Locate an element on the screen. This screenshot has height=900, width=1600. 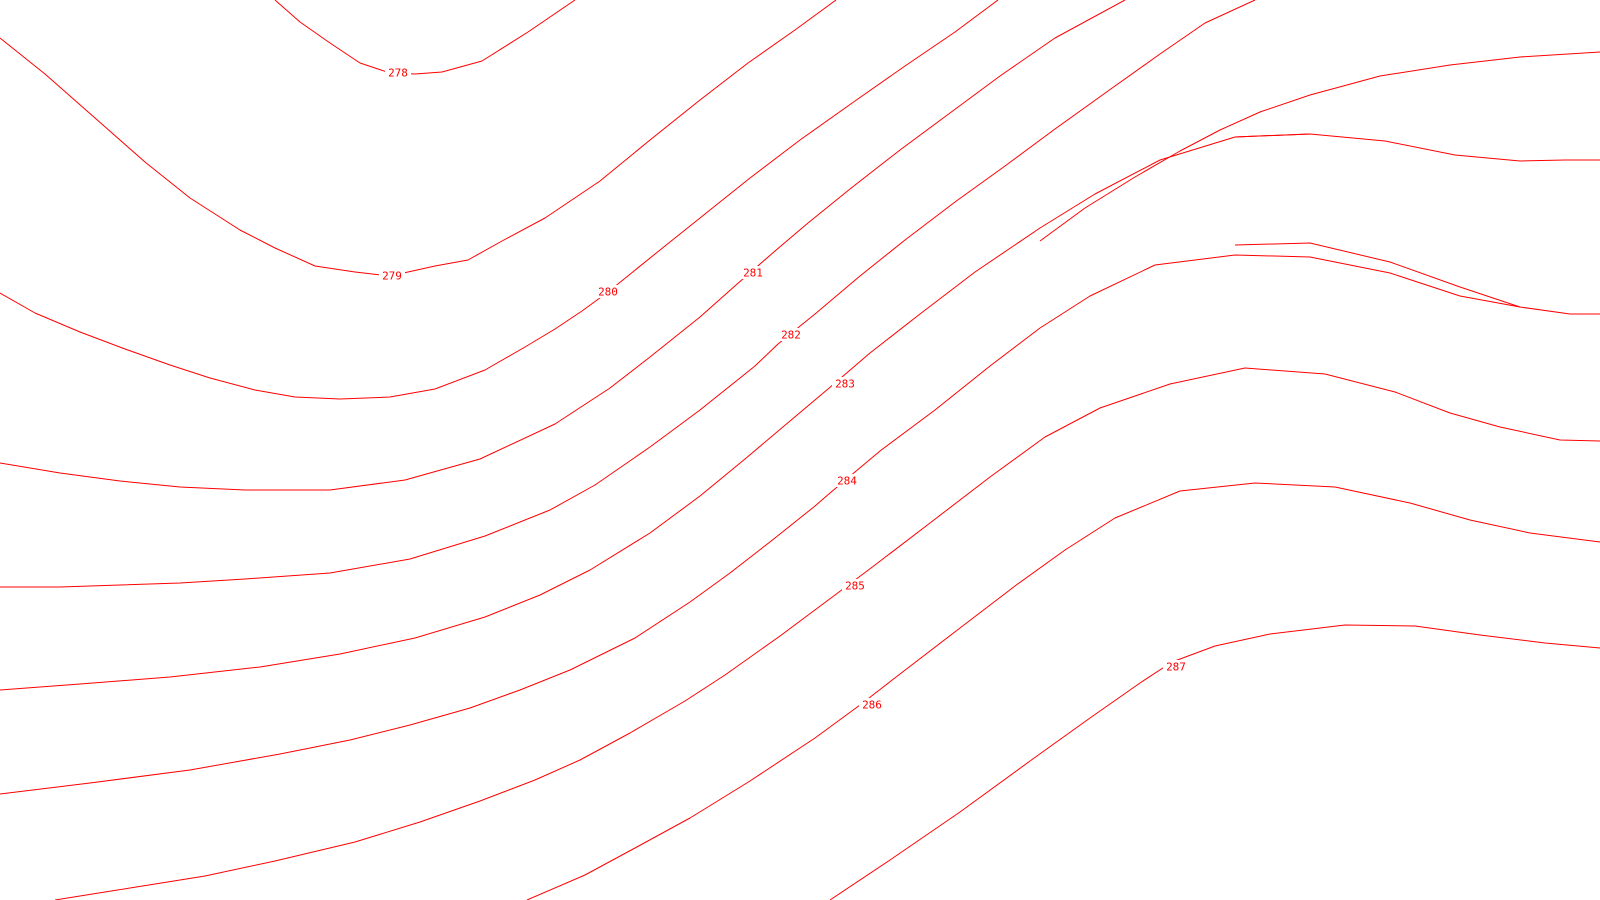
contour-label-282: 282 is located at coordinates (791, 335).